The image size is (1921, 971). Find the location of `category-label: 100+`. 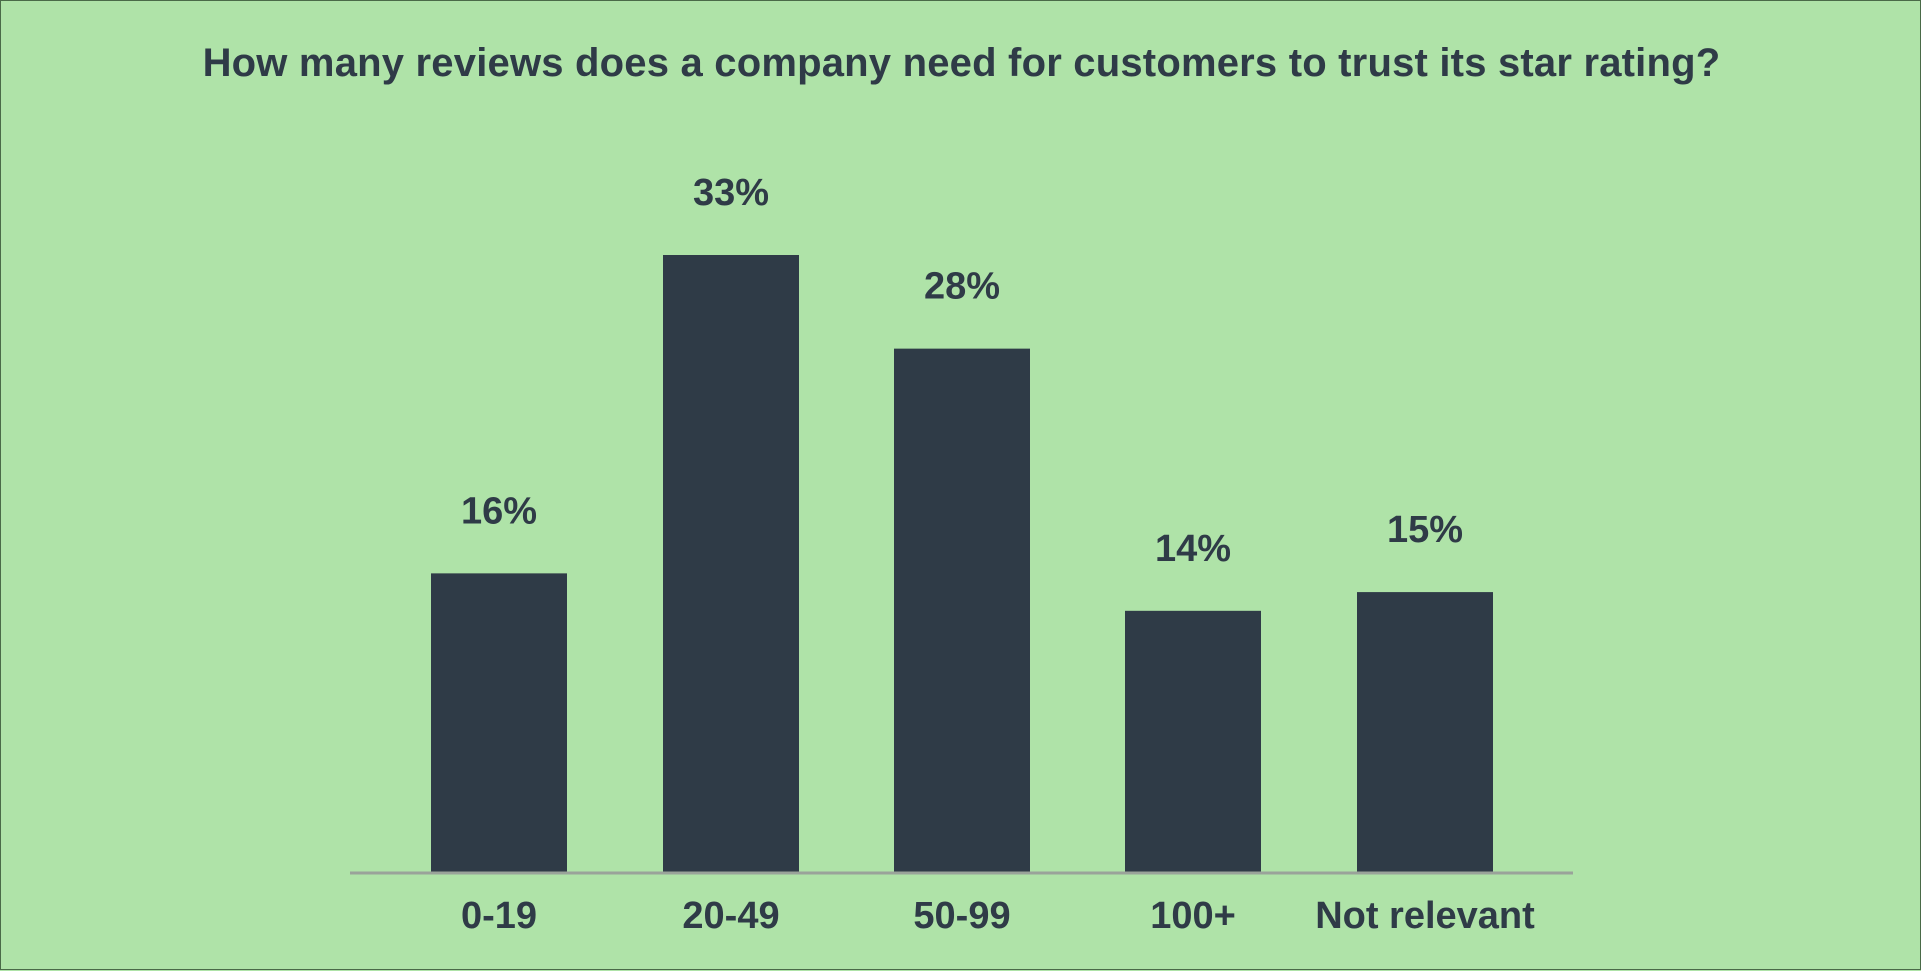

category-label: 100+ is located at coordinates (1193, 916).